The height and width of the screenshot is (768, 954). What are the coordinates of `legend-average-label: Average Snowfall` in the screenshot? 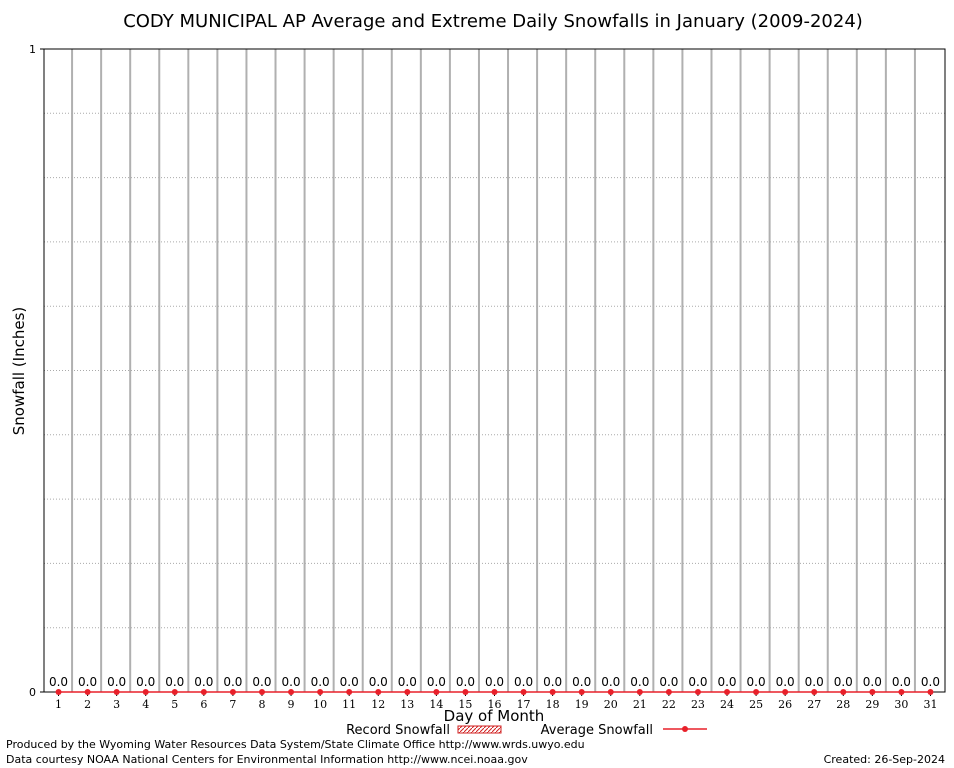 It's located at (597, 730).